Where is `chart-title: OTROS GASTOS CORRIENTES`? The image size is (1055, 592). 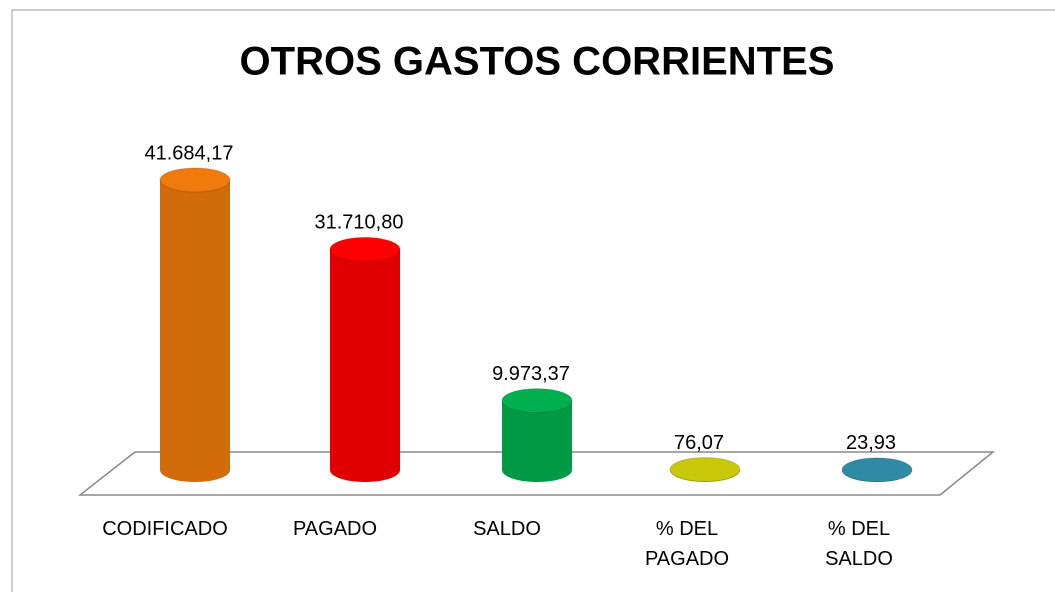
chart-title: OTROS GASTOS CORRIENTES is located at coordinates (537, 62).